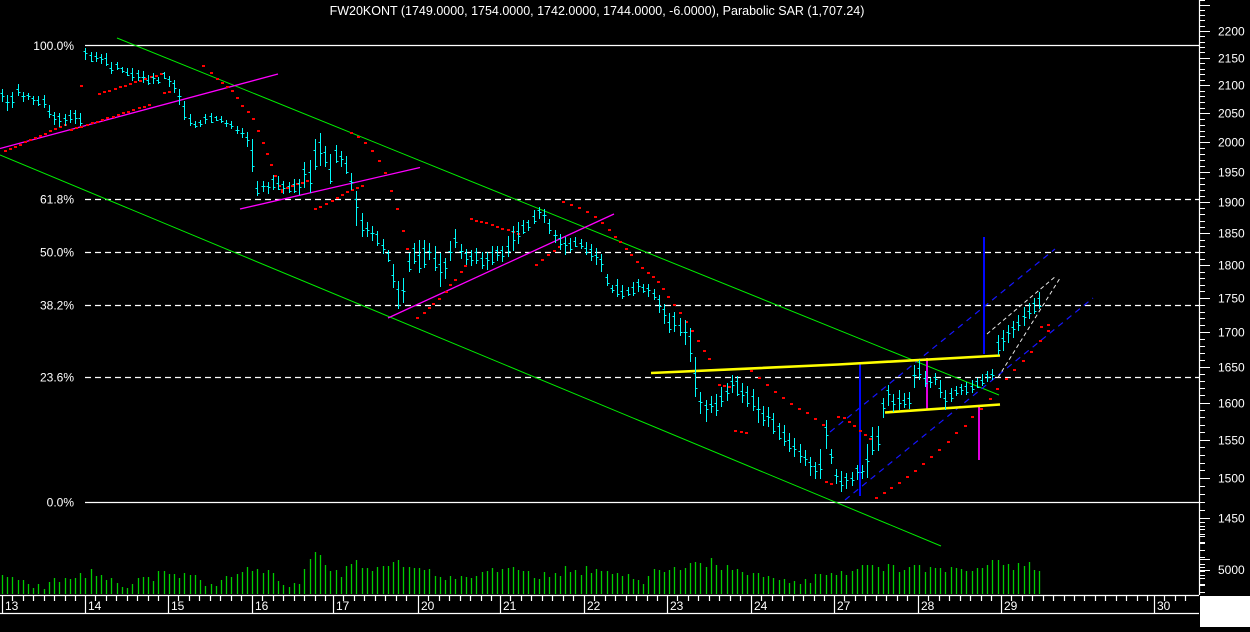 The height and width of the screenshot is (632, 1250). Describe the element at coordinates (1231, 368) in the screenshot. I see `svg-text: 1650` at that location.